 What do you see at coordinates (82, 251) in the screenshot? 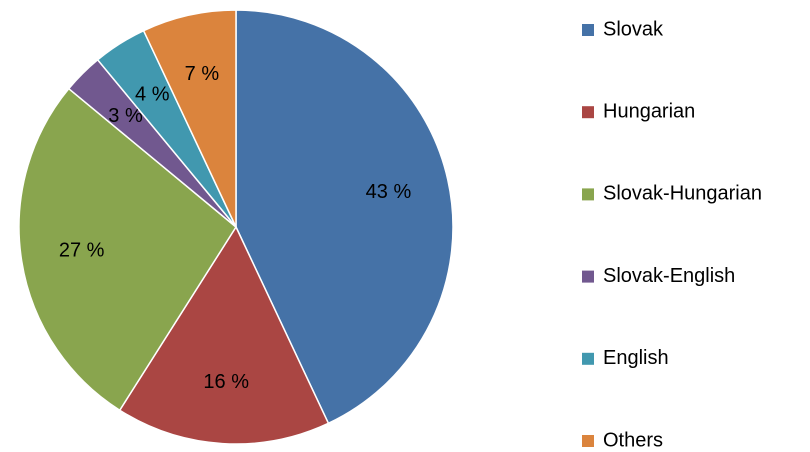
I see `data-label: 27 %` at bounding box center [82, 251].